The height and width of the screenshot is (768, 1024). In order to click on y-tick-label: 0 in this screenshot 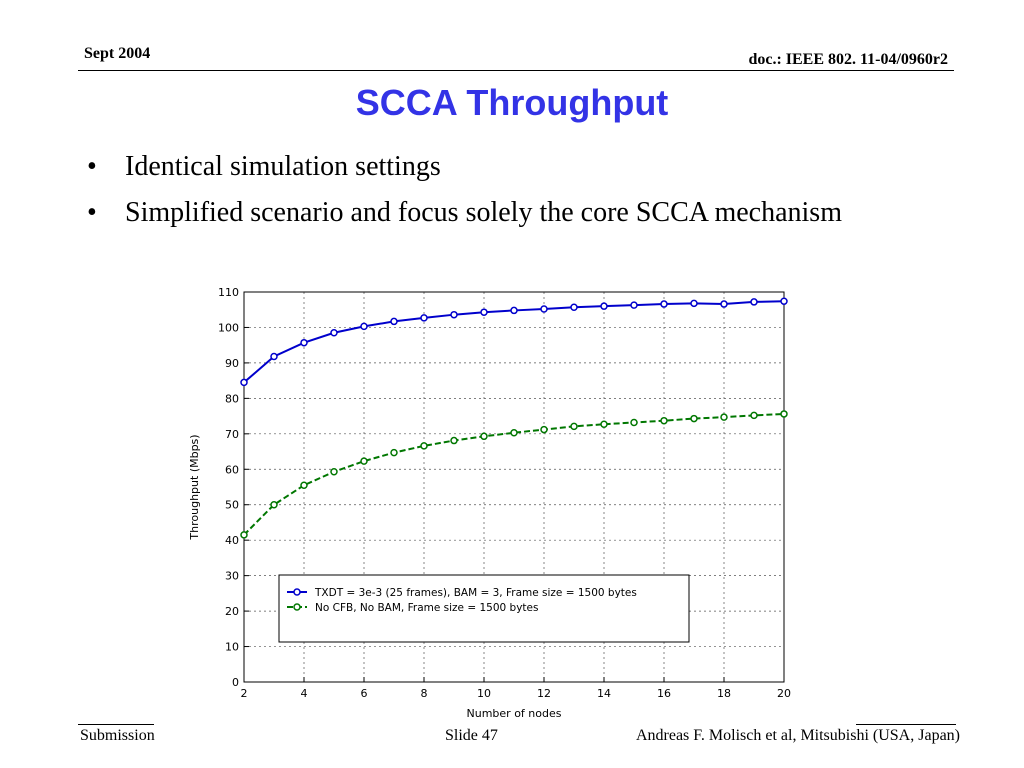, I will do `click(235, 682)`.